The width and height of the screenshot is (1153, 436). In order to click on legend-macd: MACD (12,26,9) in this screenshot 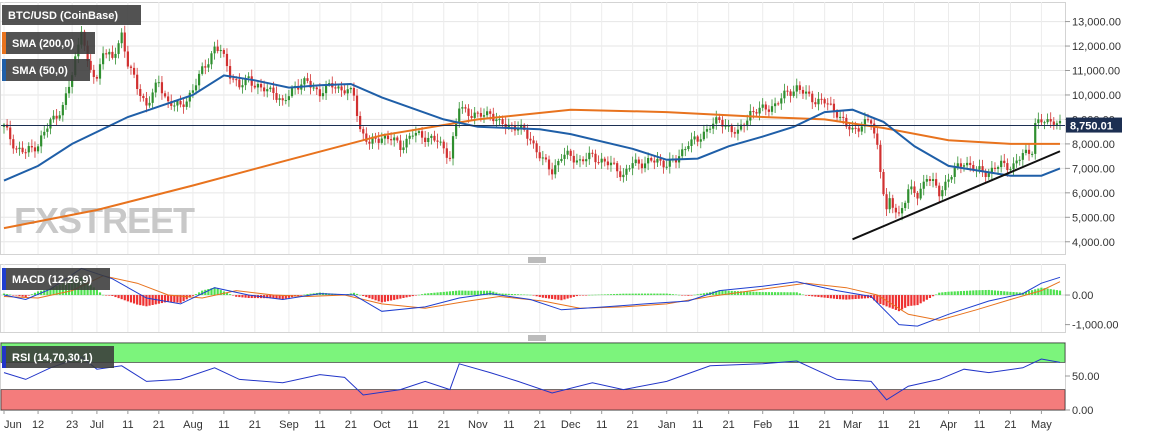, I will do `click(56, 279)`.